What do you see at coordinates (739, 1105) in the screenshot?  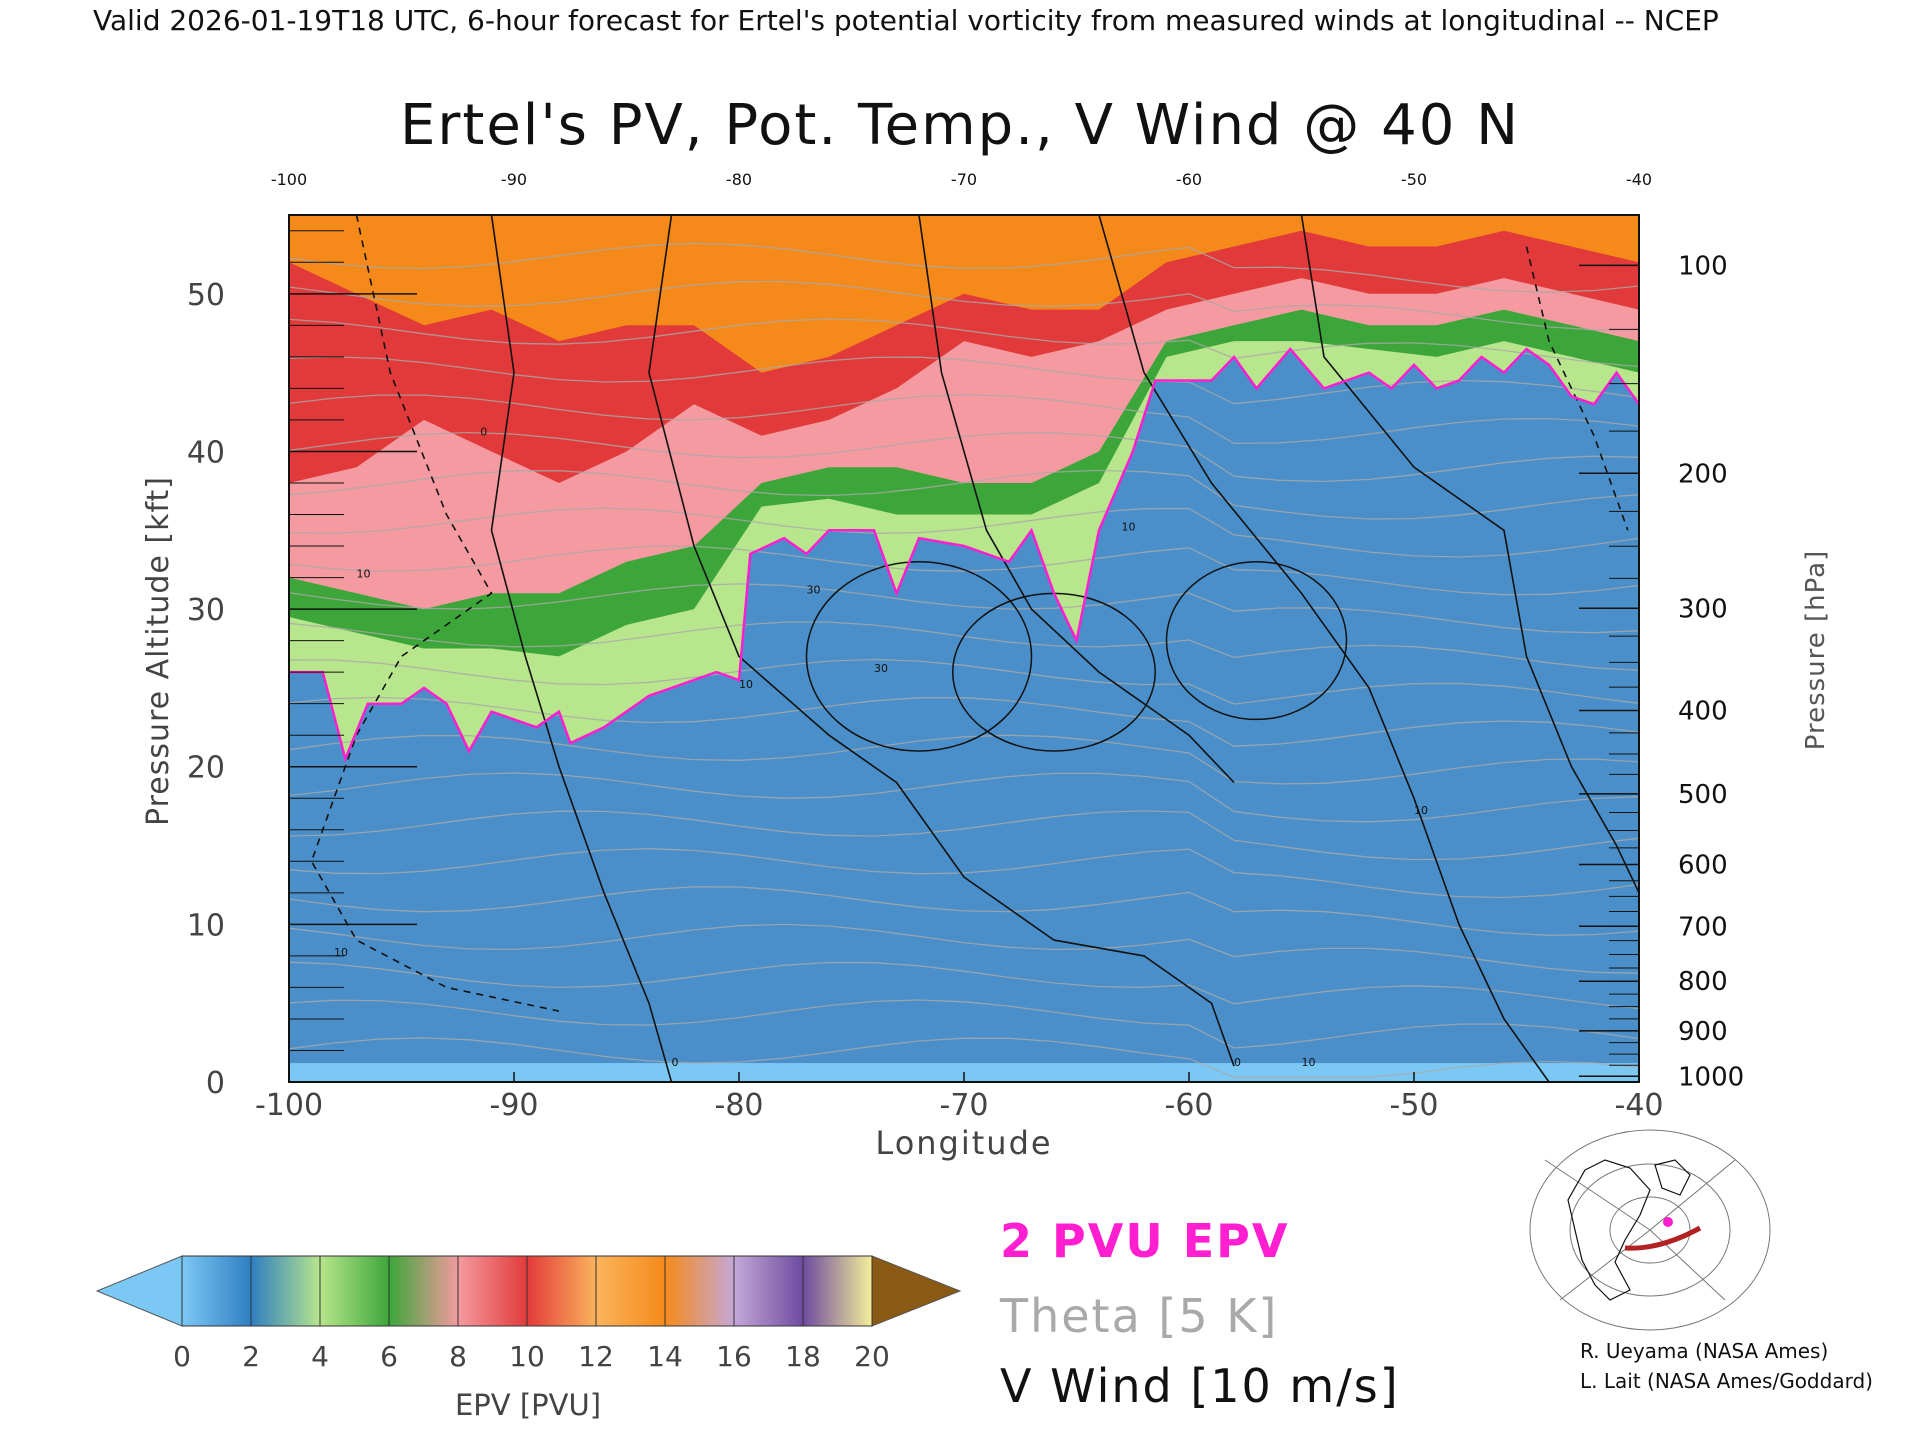 I see `x-tick-label: -80` at bounding box center [739, 1105].